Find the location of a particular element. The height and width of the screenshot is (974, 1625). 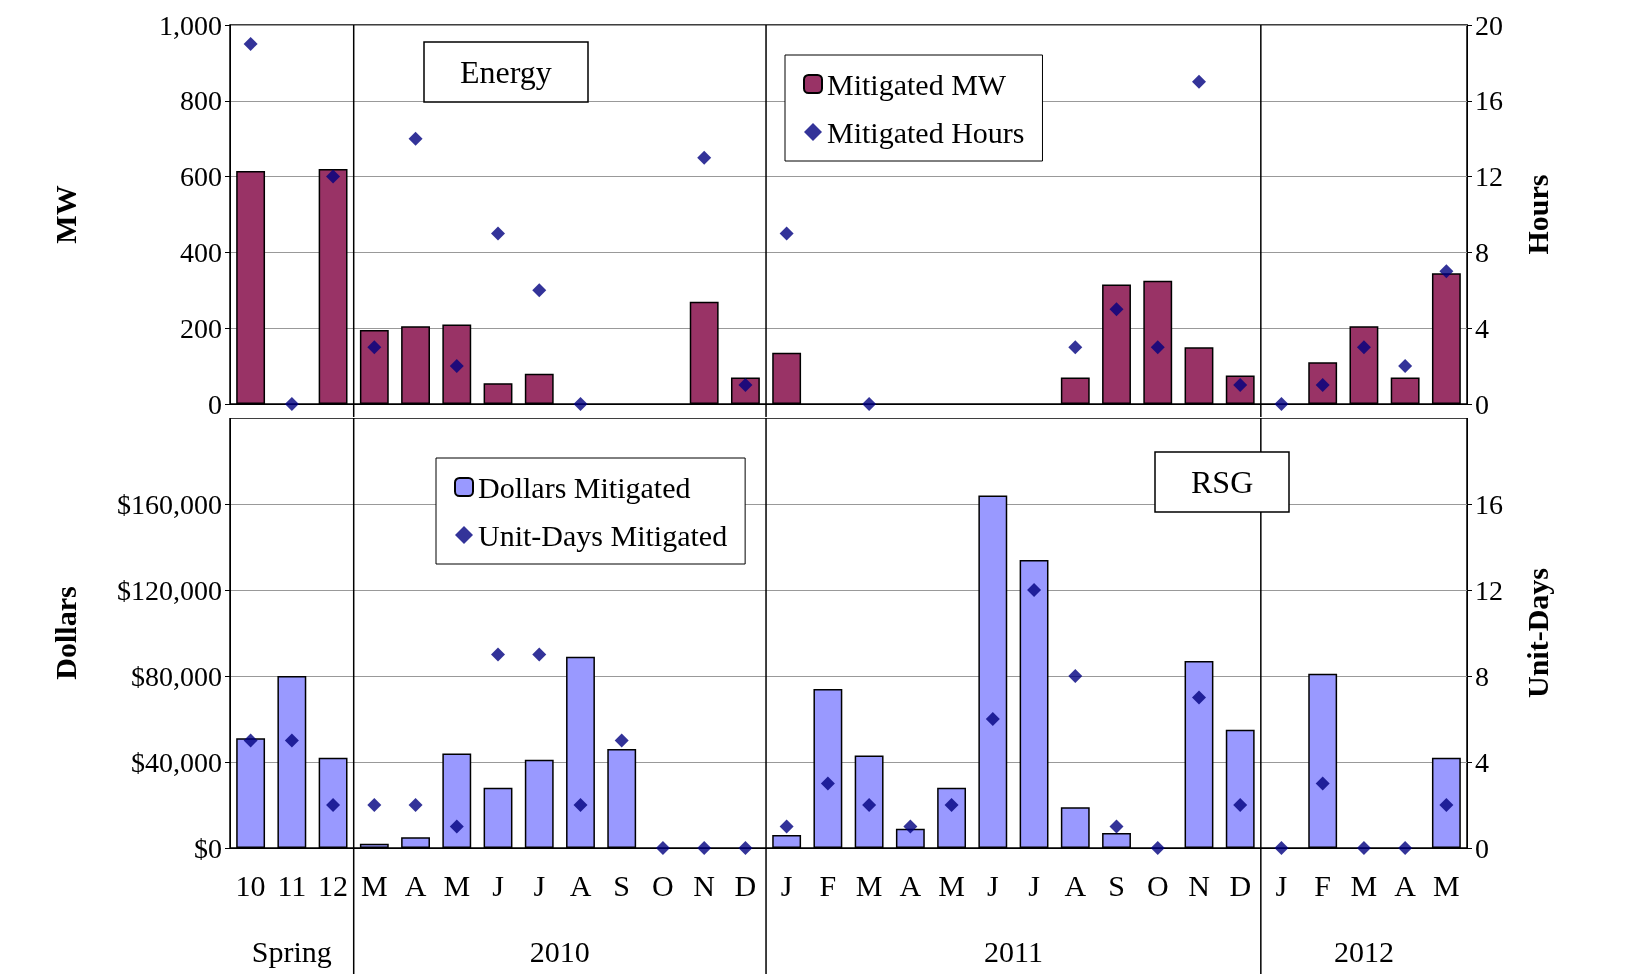

y-tick-label: 200 is located at coordinates (201, 328).